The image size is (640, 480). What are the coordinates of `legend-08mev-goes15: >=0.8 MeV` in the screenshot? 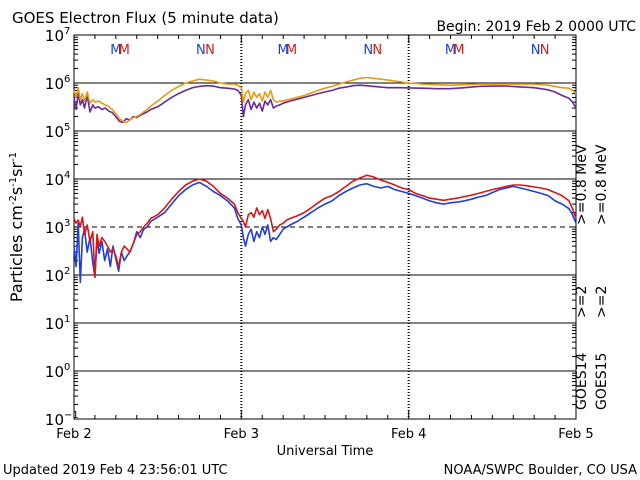 It's located at (602, 184).